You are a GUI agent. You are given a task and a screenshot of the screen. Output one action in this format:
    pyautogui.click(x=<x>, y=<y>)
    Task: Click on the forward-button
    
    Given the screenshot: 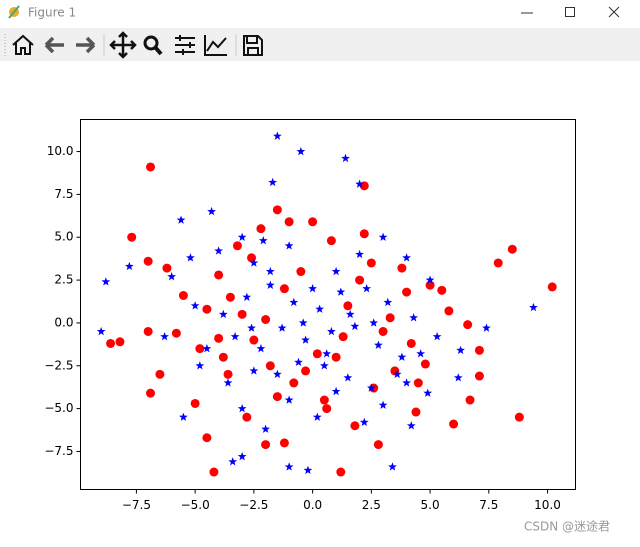 What is the action you would take?
    pyautogui.click(x=86, y=45)
    